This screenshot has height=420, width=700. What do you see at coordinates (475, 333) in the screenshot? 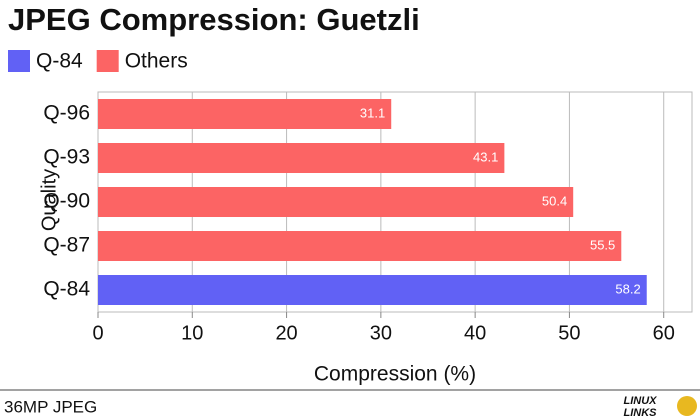
I see `x-tick-label: 40` at bounding box center [475, 333].